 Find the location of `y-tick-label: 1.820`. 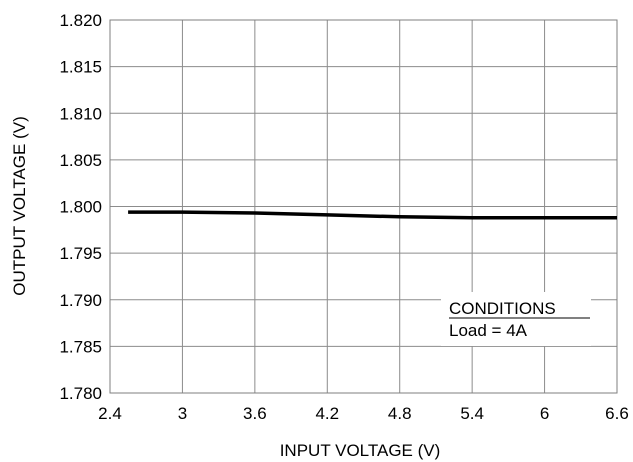

y-tick-label: 1.820 is located at coordinates (80, 20).